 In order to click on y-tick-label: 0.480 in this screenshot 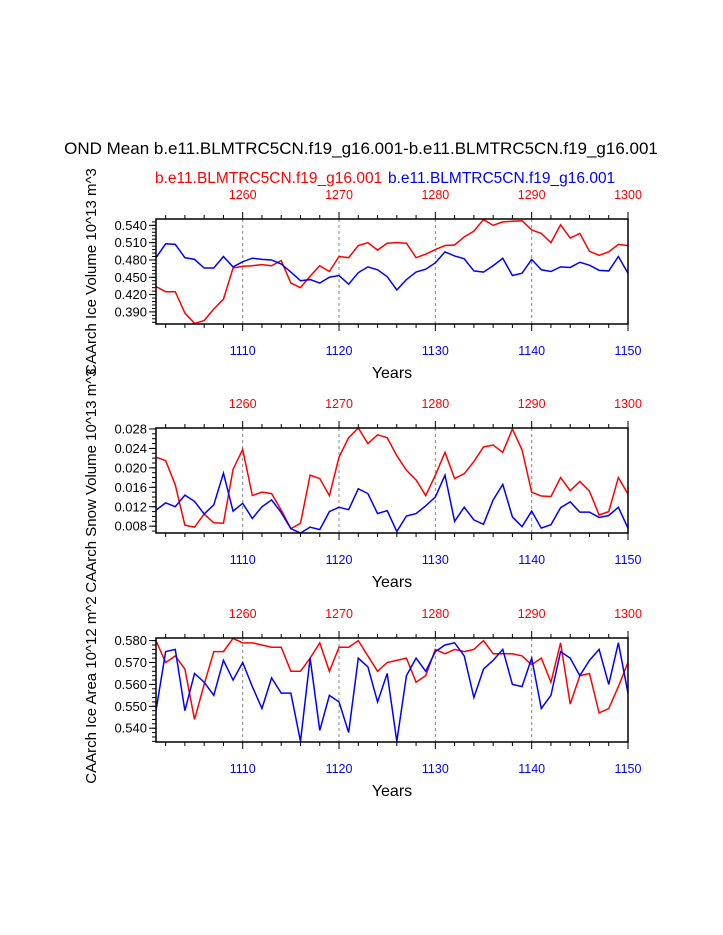, I will do `click(130, 259)`.